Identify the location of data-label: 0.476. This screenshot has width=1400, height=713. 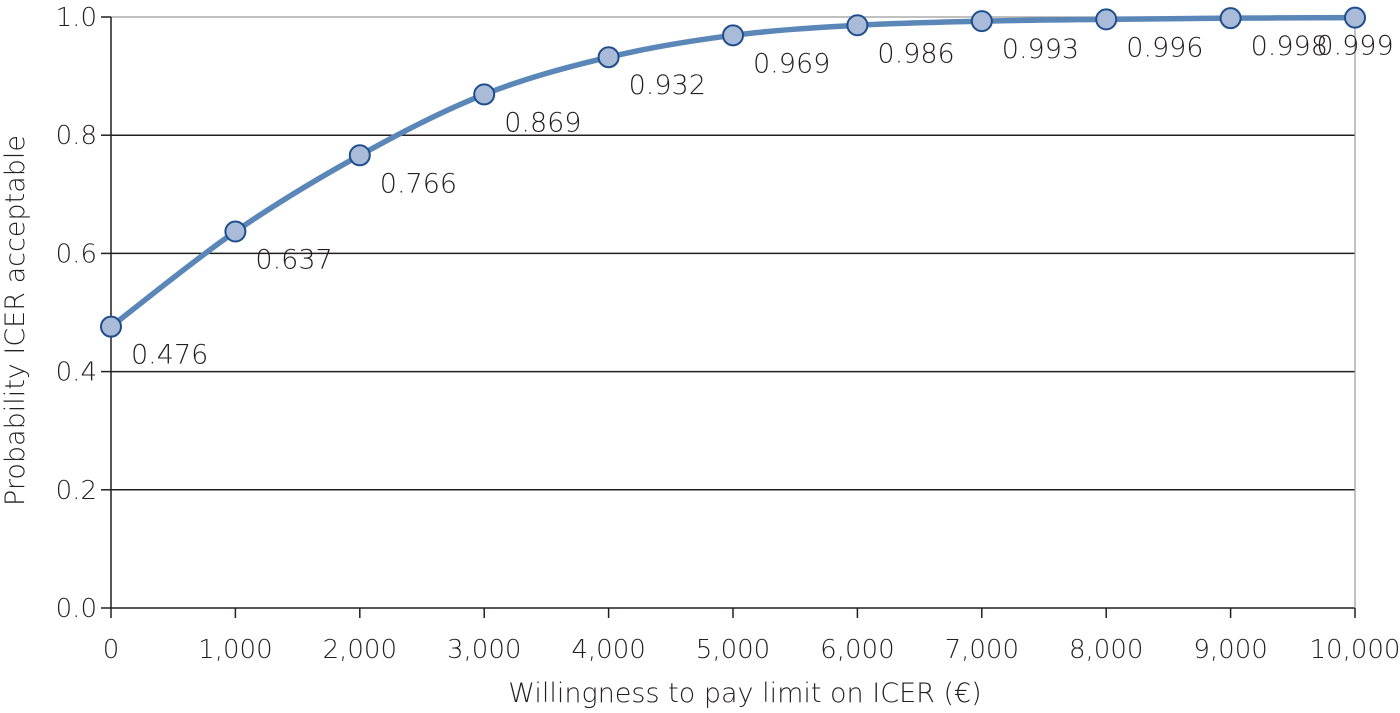
(169, 355).